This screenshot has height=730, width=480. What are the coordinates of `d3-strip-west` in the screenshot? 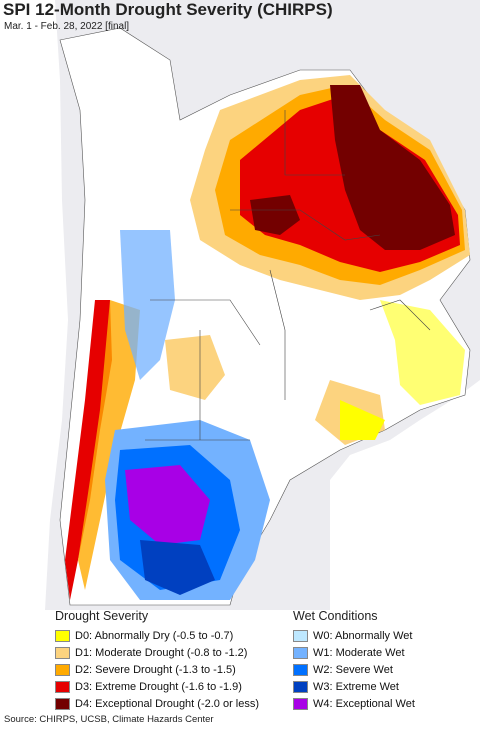 It's located at (88, 450).